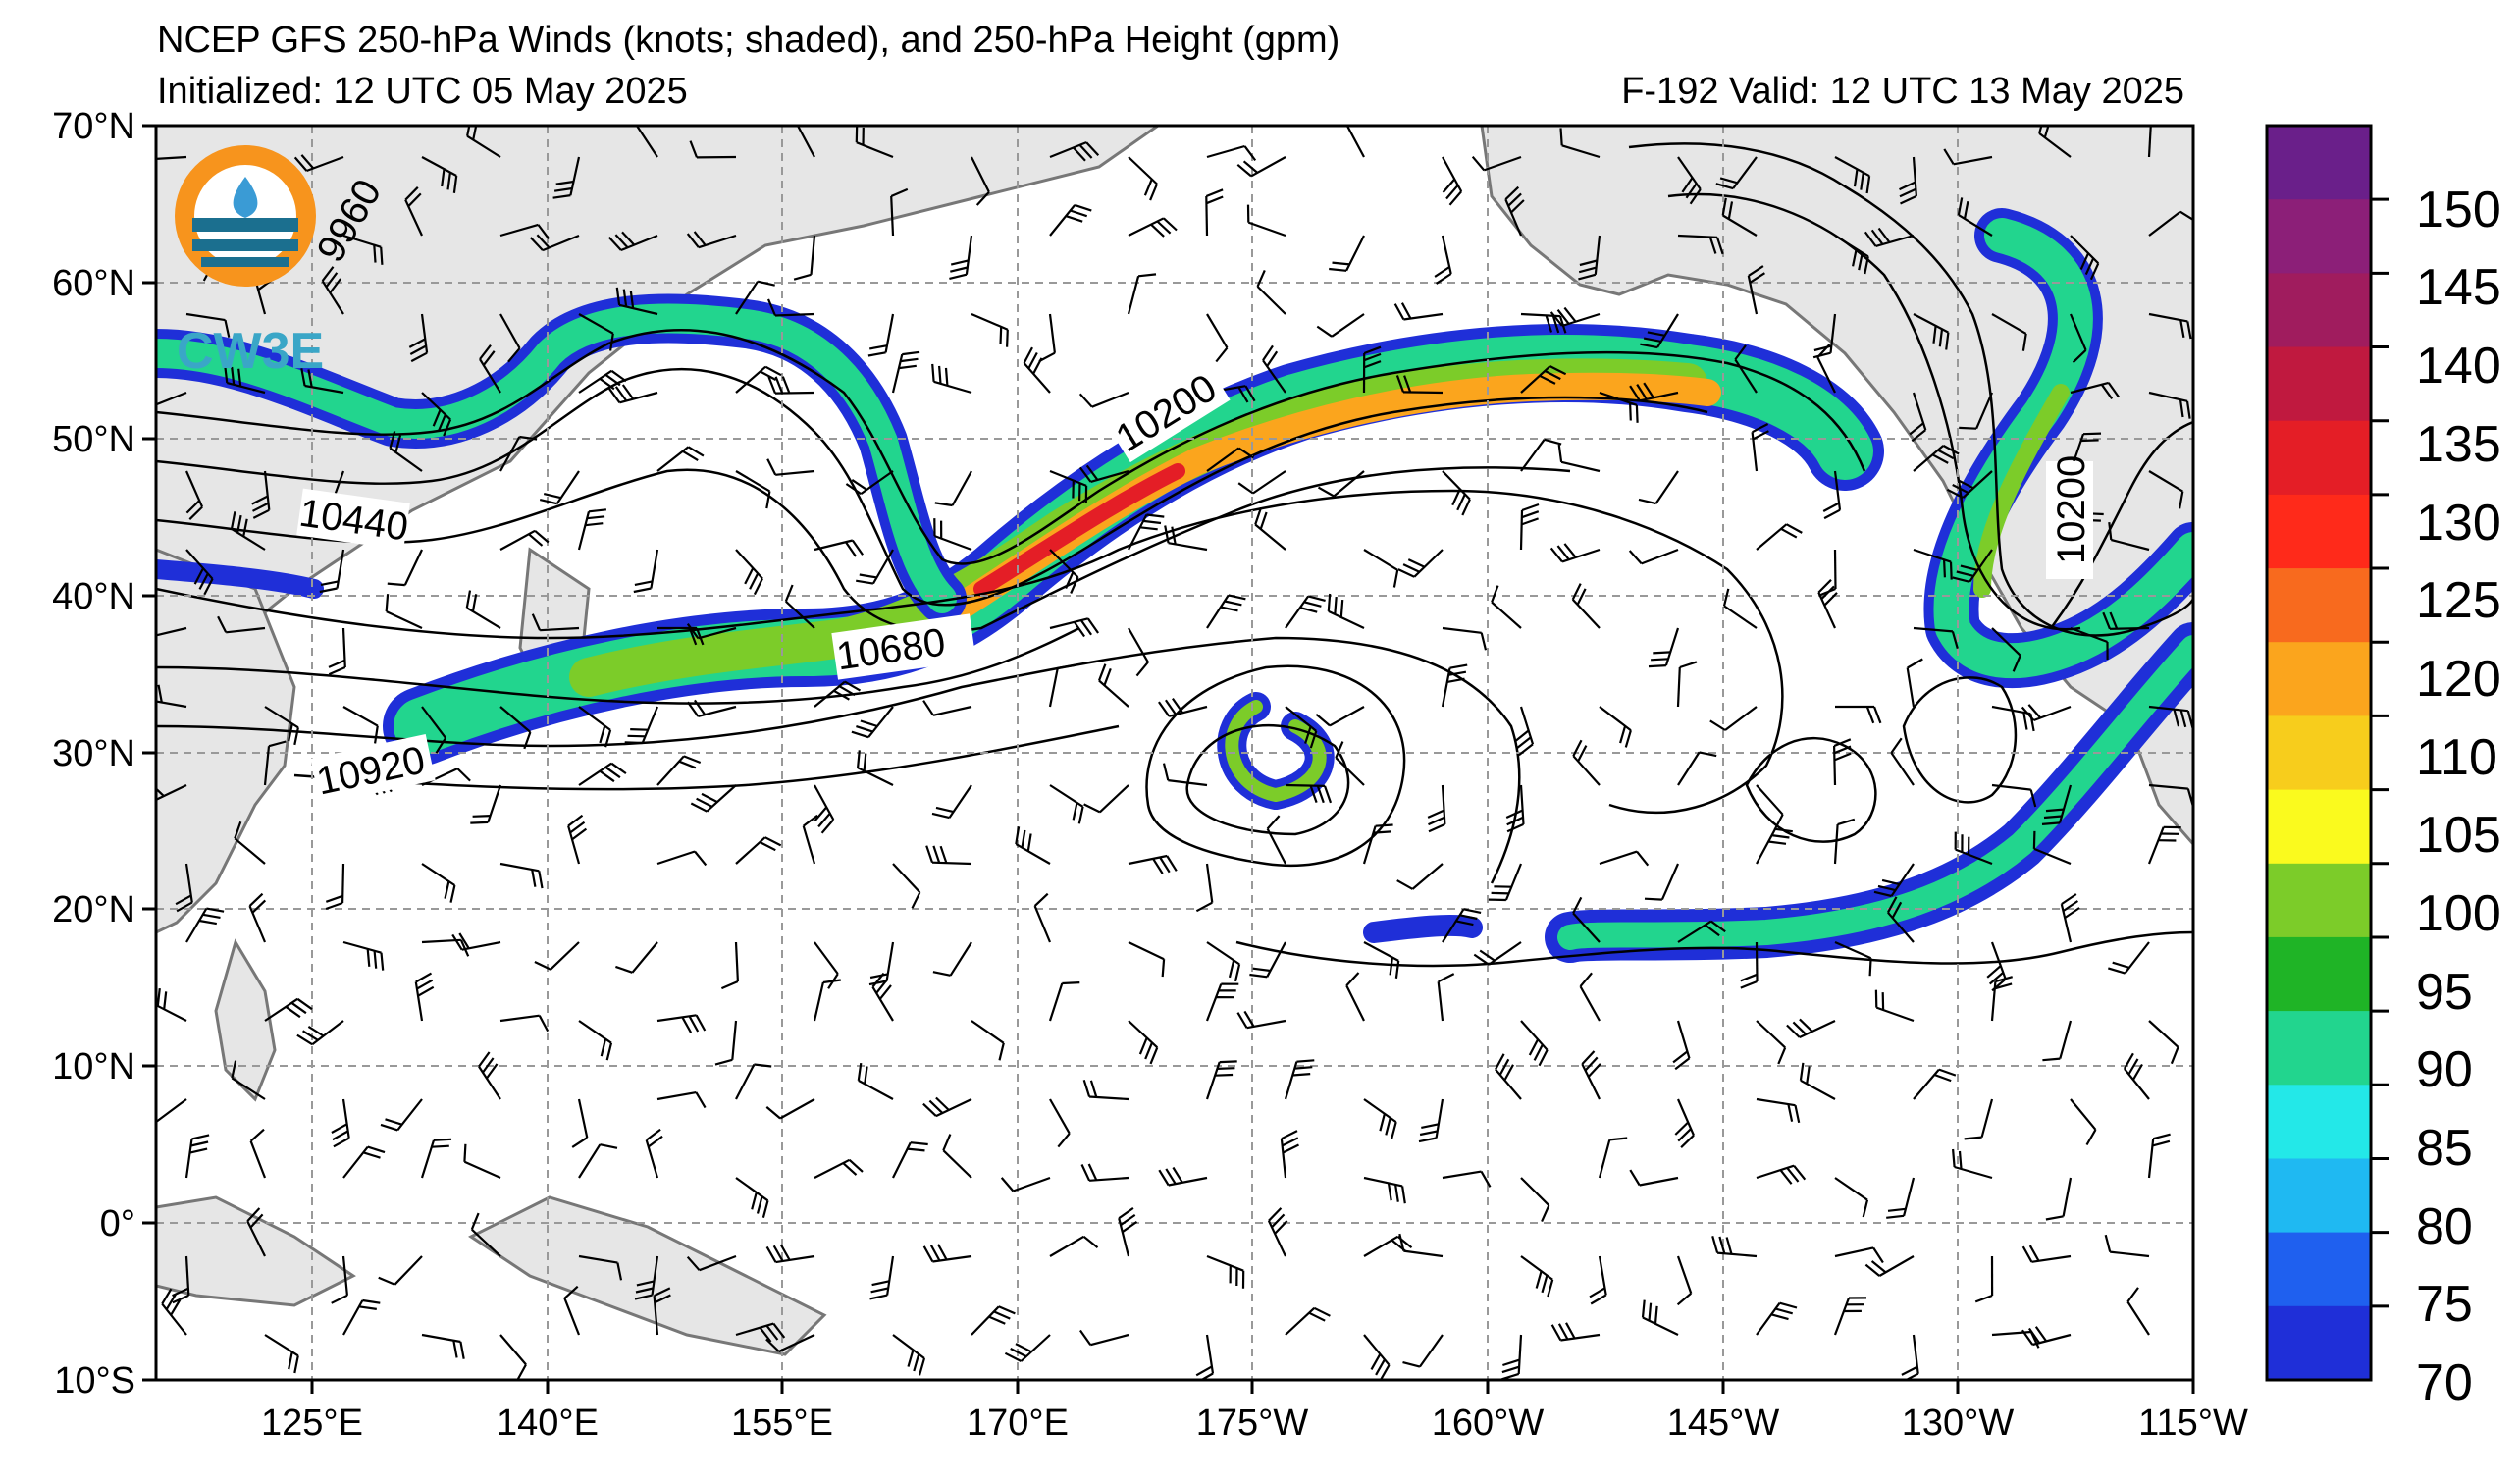 The image size is (2520, 1483). What do you see at coordinates (2456, 758) in the screenshot?
I see `colorbar-tick-label: 110` at bounding box center [2456, 758].